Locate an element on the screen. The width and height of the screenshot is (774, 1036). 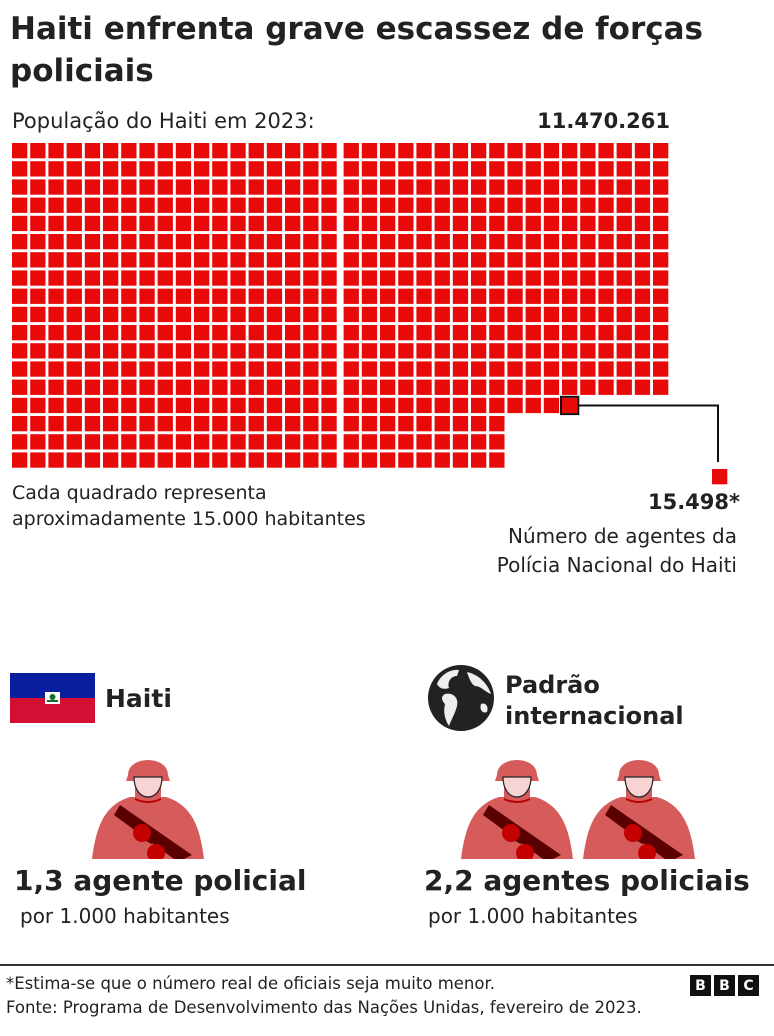
callout-line is located at coordinates (648, 433).